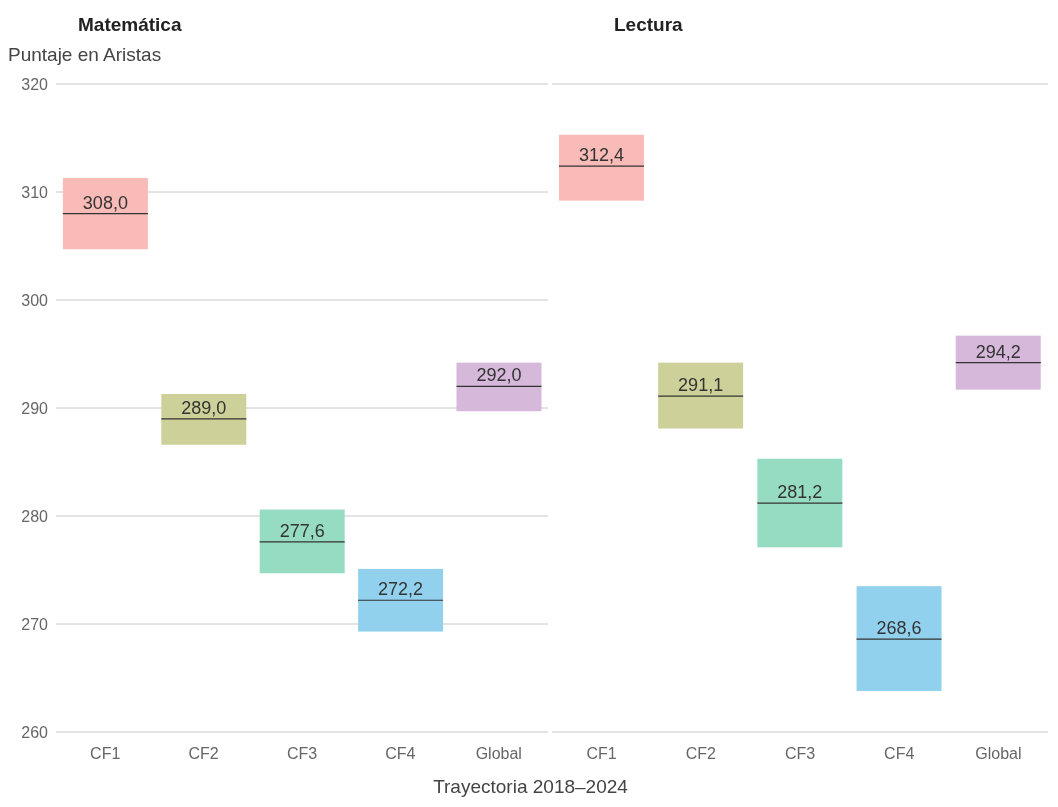 The width and height of the screenshot is (1058, 807). I want to click on y-tick-label: 310, so click(35, 192).